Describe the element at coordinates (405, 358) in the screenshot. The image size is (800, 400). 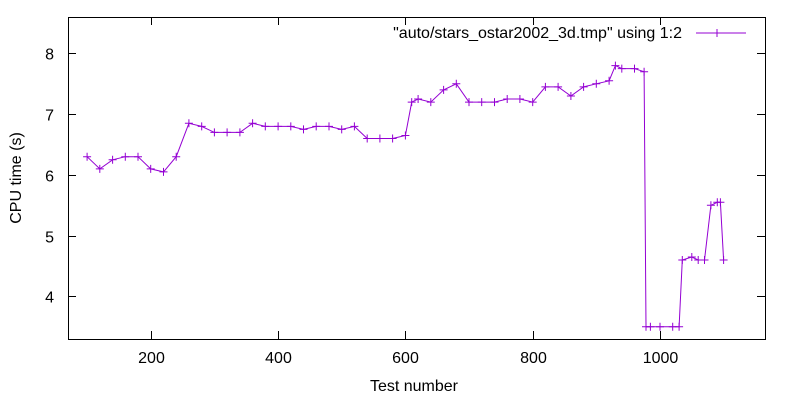
I see `x-tick-label: 600` at that location.